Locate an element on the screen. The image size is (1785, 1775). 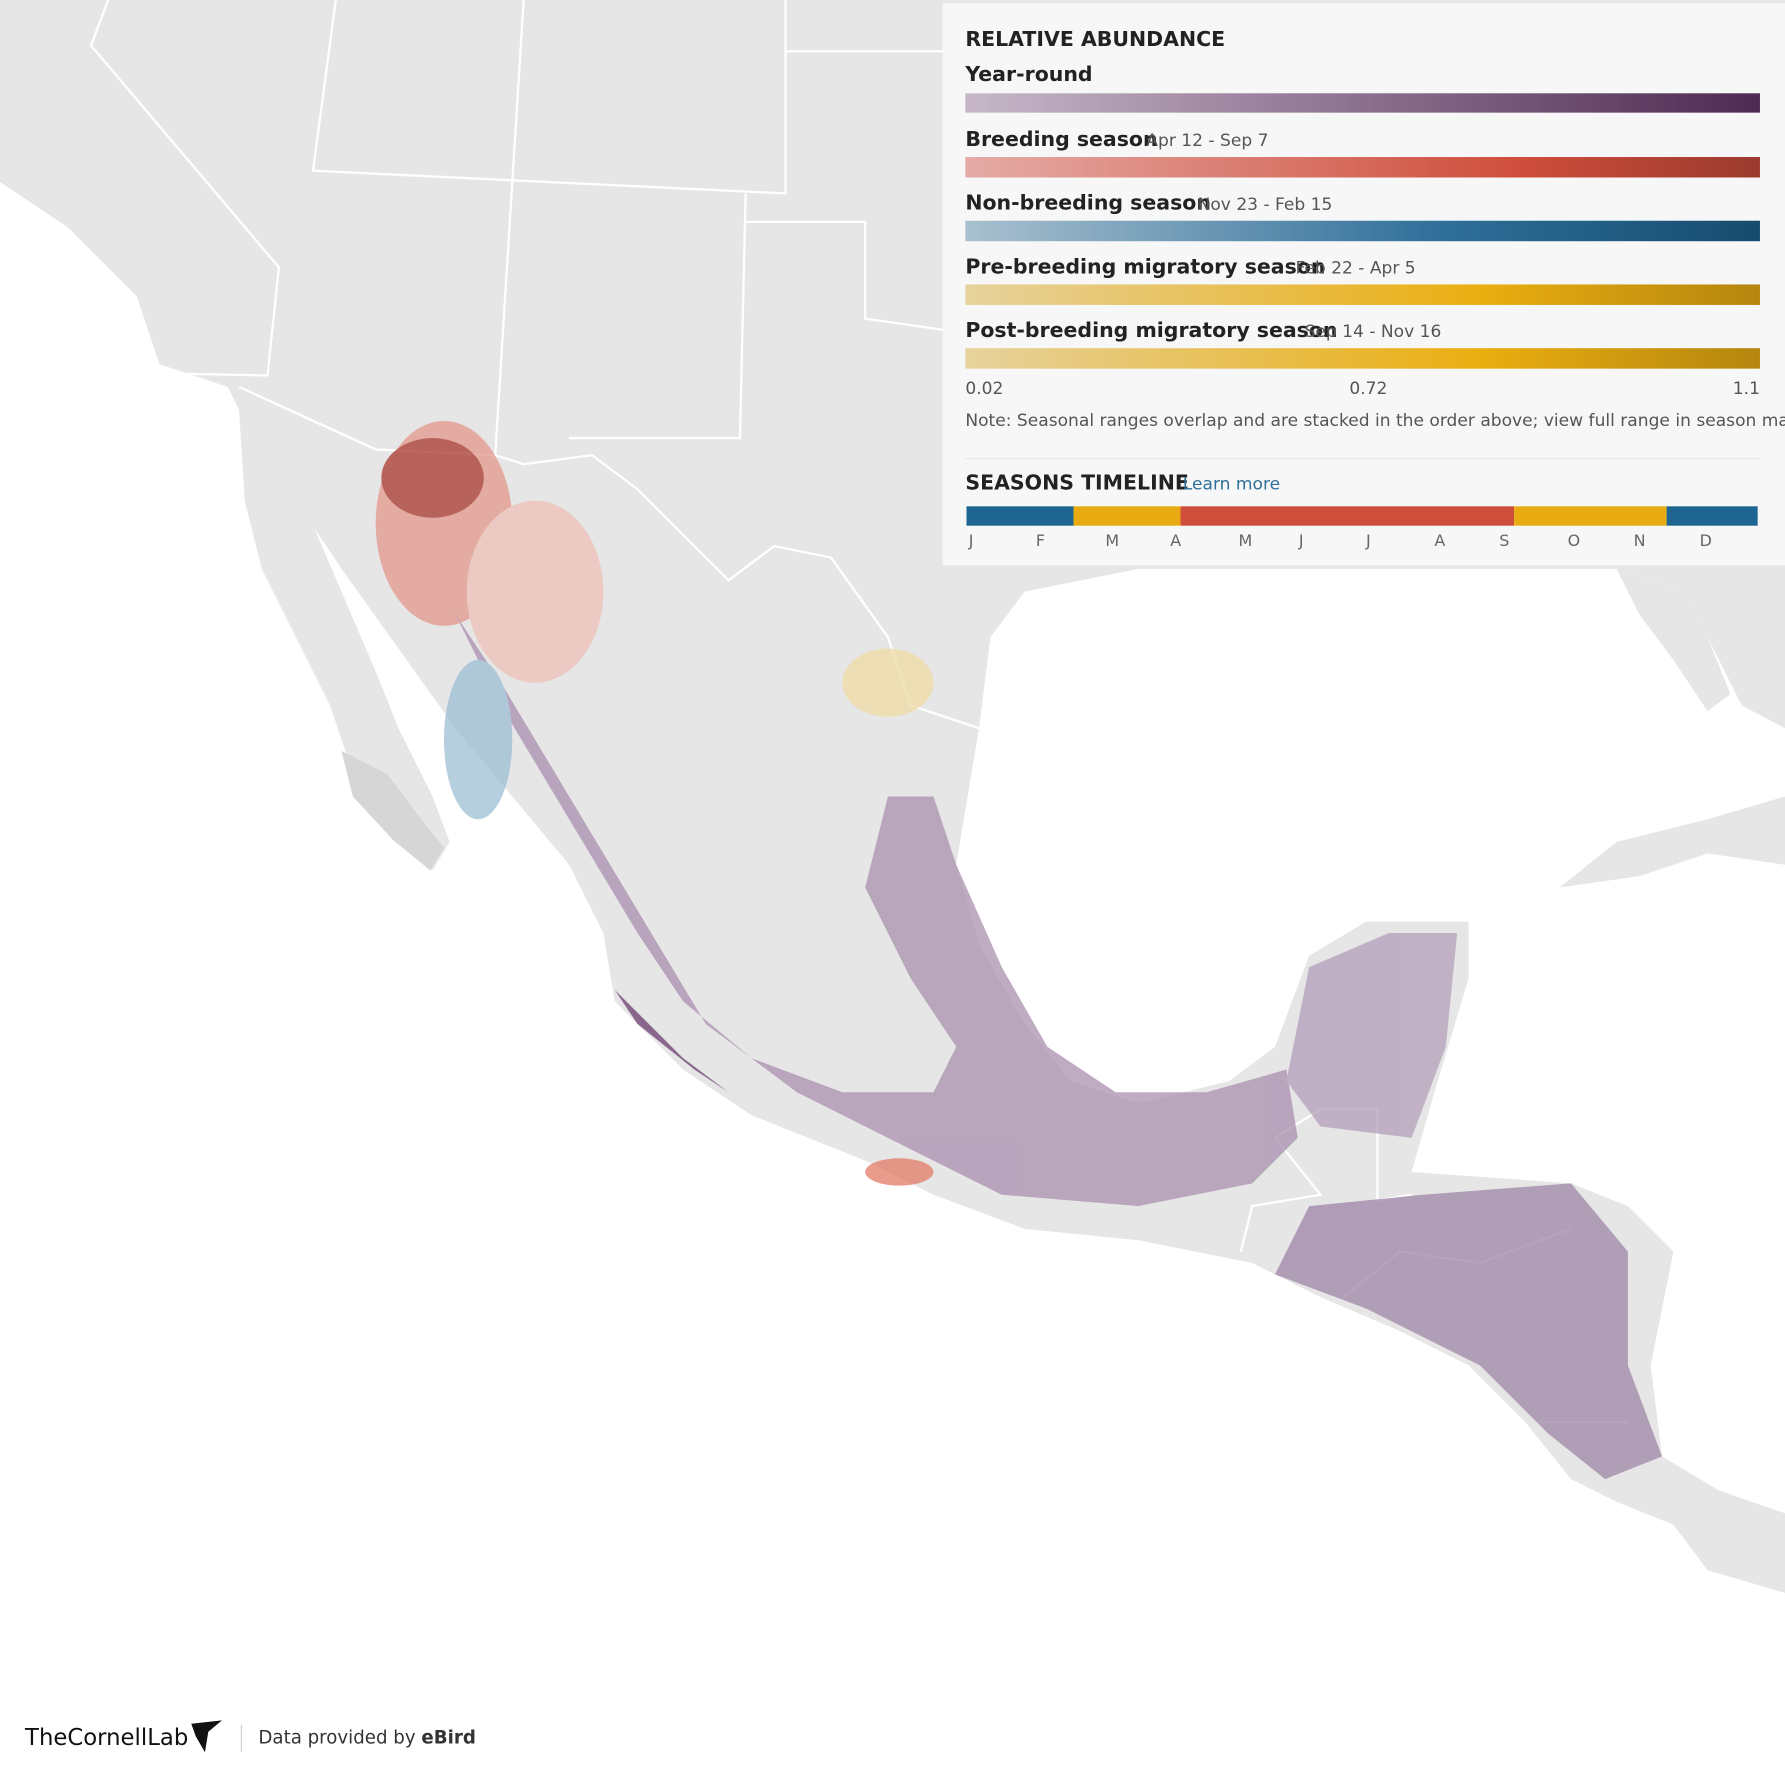
season-dates: Feb 22 - Apr 5 is located at coordinates (1355, 269).